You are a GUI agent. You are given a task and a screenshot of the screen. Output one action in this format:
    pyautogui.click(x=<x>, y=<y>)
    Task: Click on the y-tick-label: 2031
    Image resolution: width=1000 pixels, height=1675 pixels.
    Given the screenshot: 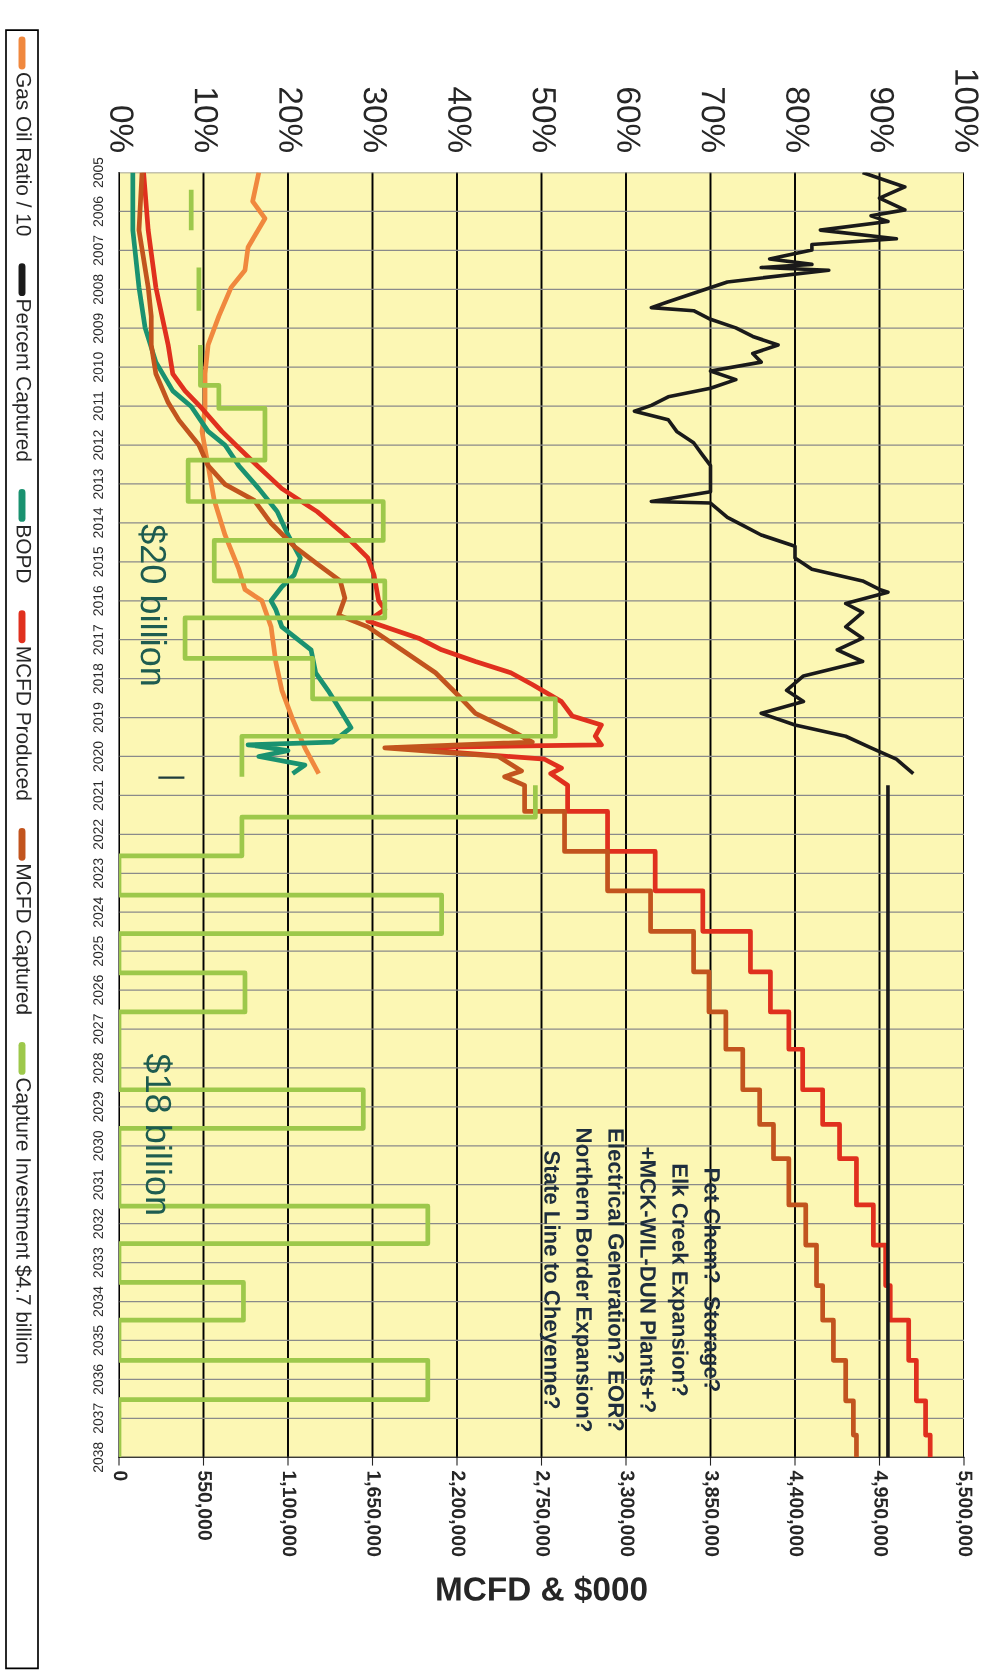 What is the action you would take?
    pyautogui.click(x=98, y=1184)
    